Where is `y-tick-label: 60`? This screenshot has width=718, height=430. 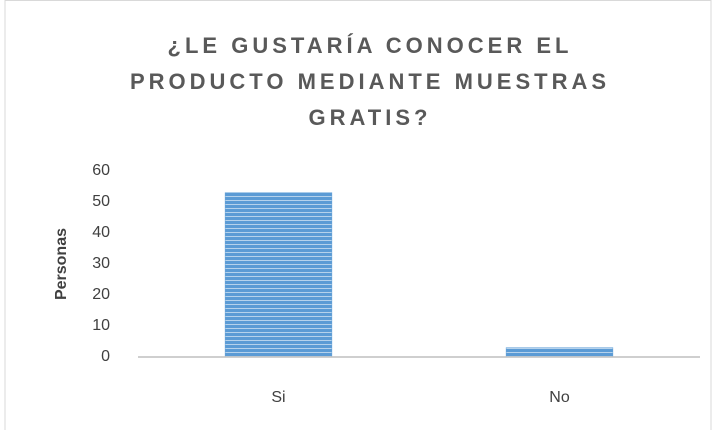
y-tick-label: 60 is located at coordinates (101, 170).